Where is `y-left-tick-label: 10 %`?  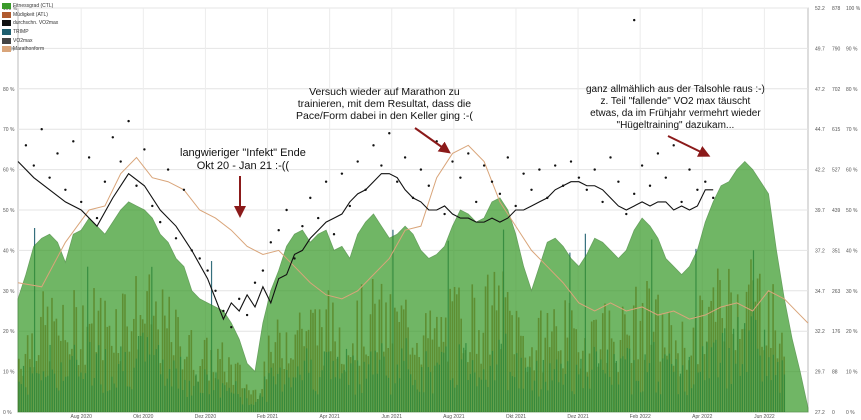 y-left-tick-label: 10 % is located at coordinates (9, 373).